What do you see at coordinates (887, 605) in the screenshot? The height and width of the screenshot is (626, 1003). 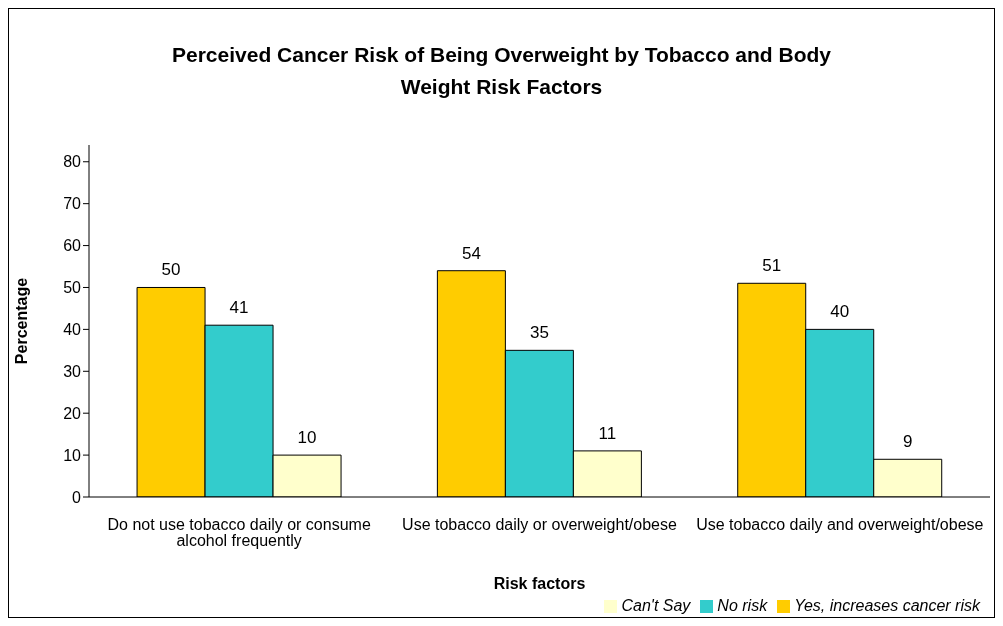 I see `legend-label: Yes, increases cancer risk` at bounding box center [887, 605].